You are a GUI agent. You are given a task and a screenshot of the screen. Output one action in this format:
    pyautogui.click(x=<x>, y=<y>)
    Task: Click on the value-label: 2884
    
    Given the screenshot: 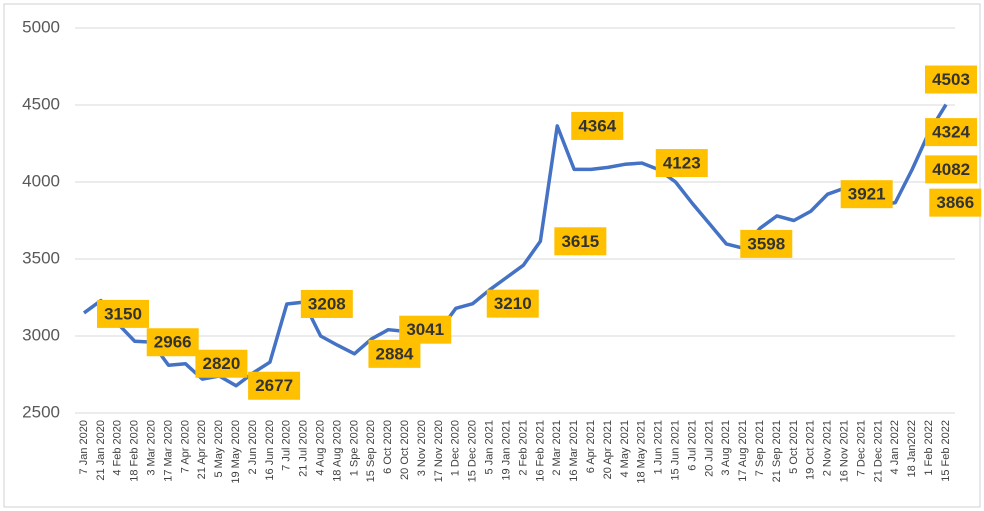 What is the action you would take?
    pyautogui.click(x=395, y=353)
    